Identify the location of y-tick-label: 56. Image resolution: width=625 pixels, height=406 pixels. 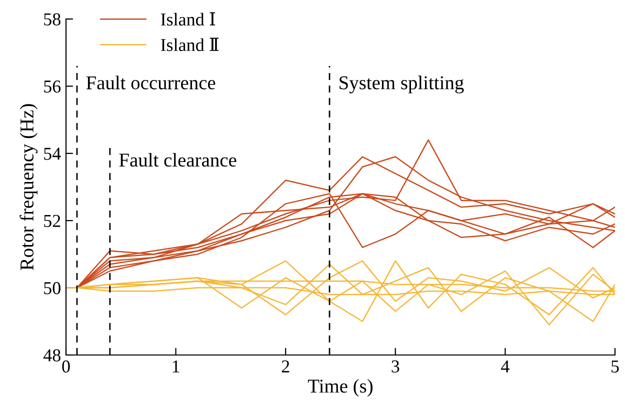
(52, 86).